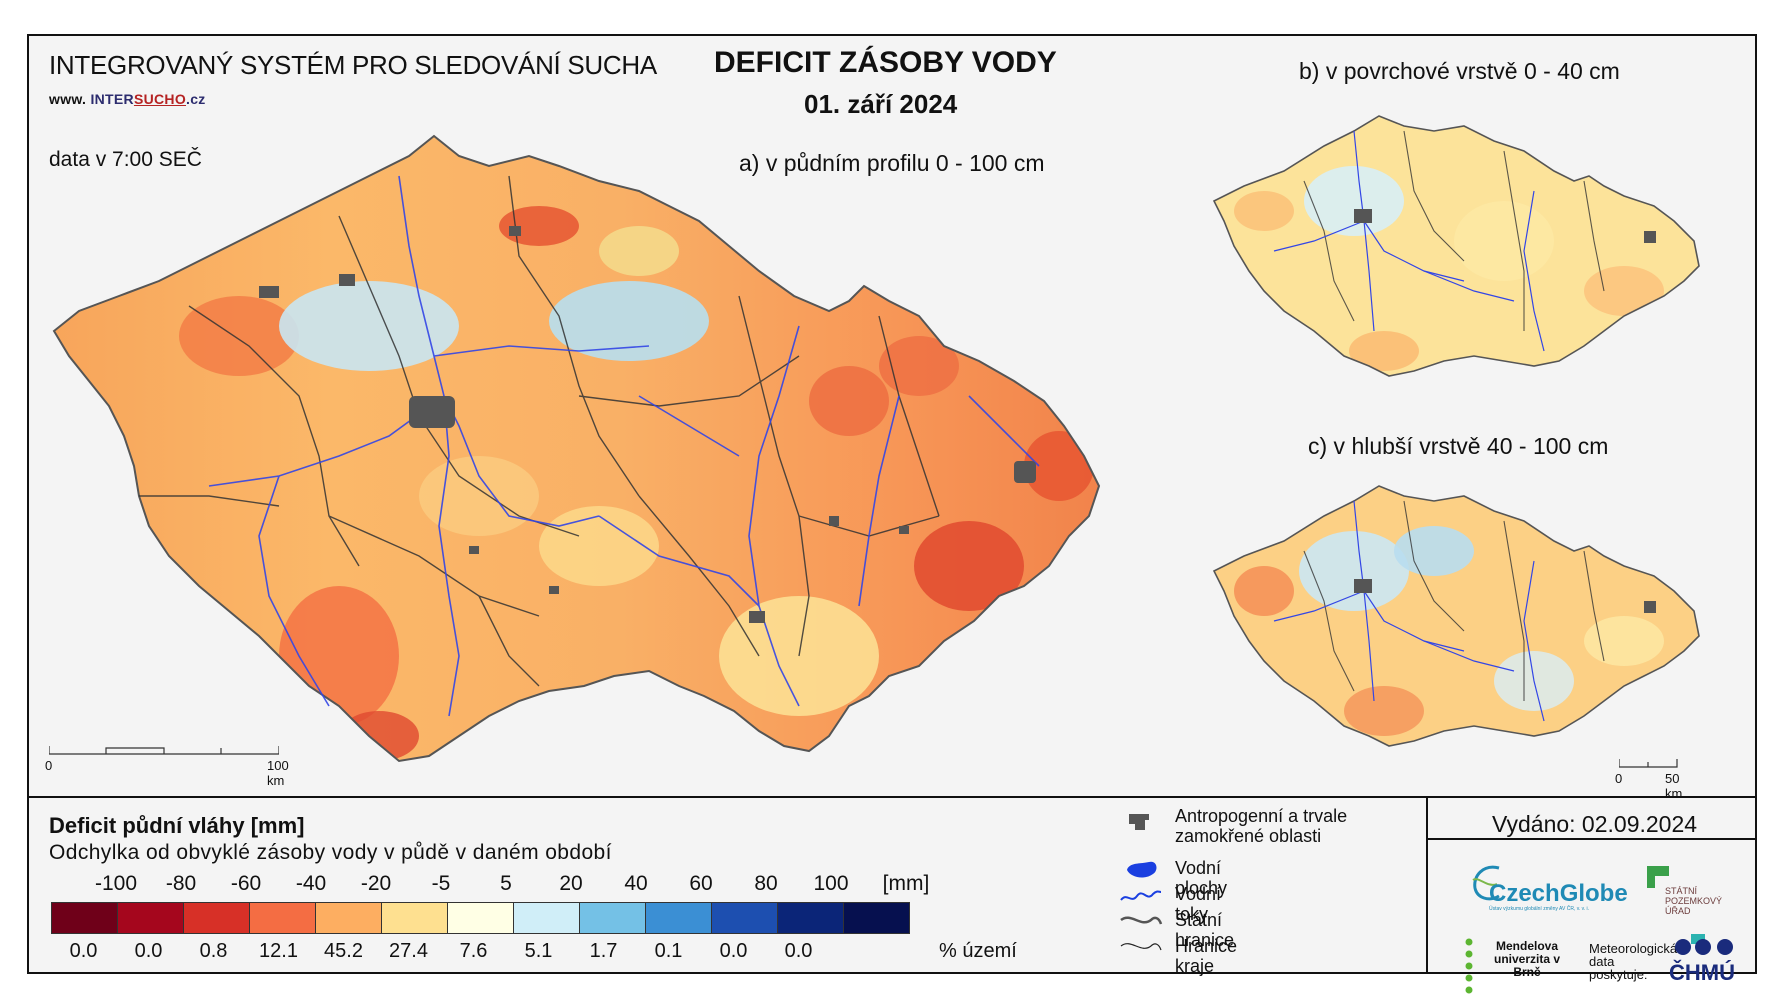 The height and width of the screenshot is (1003, 1772). What do you see at coordinates (1486, 883) in the screenshot?
I see `czechglobe-logo-icon` at bounding box center [1486, 883].